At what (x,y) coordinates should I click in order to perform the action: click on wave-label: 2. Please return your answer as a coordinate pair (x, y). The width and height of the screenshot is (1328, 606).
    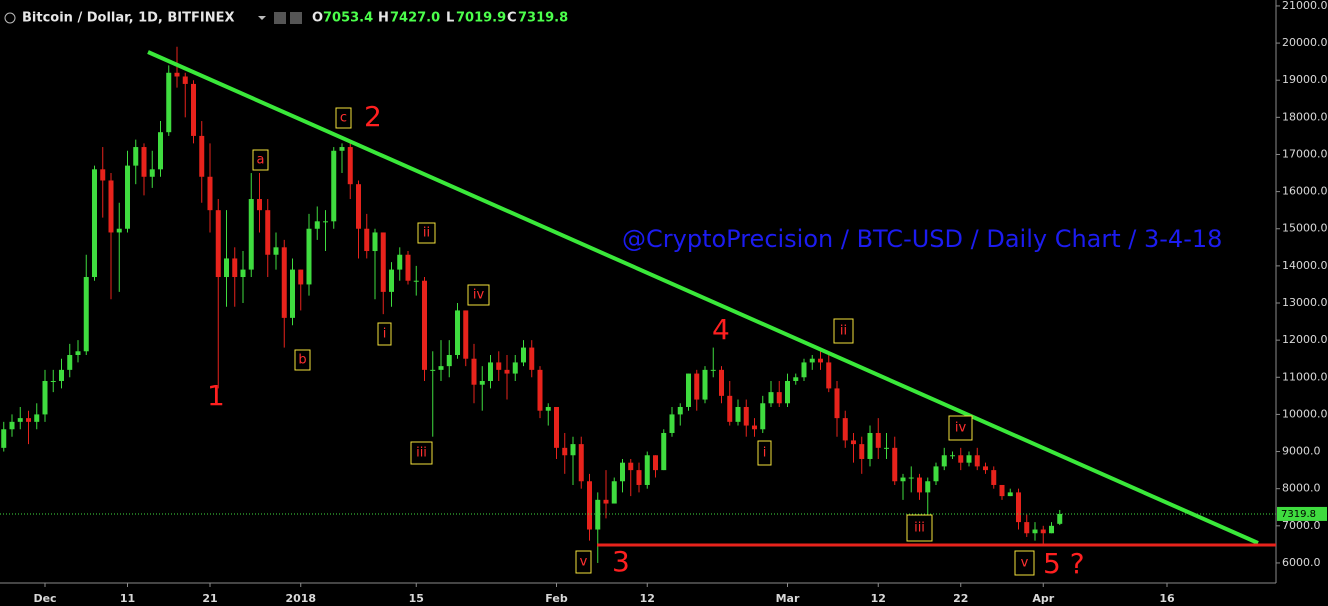
    Looking at the image, I should click on (373, 116).